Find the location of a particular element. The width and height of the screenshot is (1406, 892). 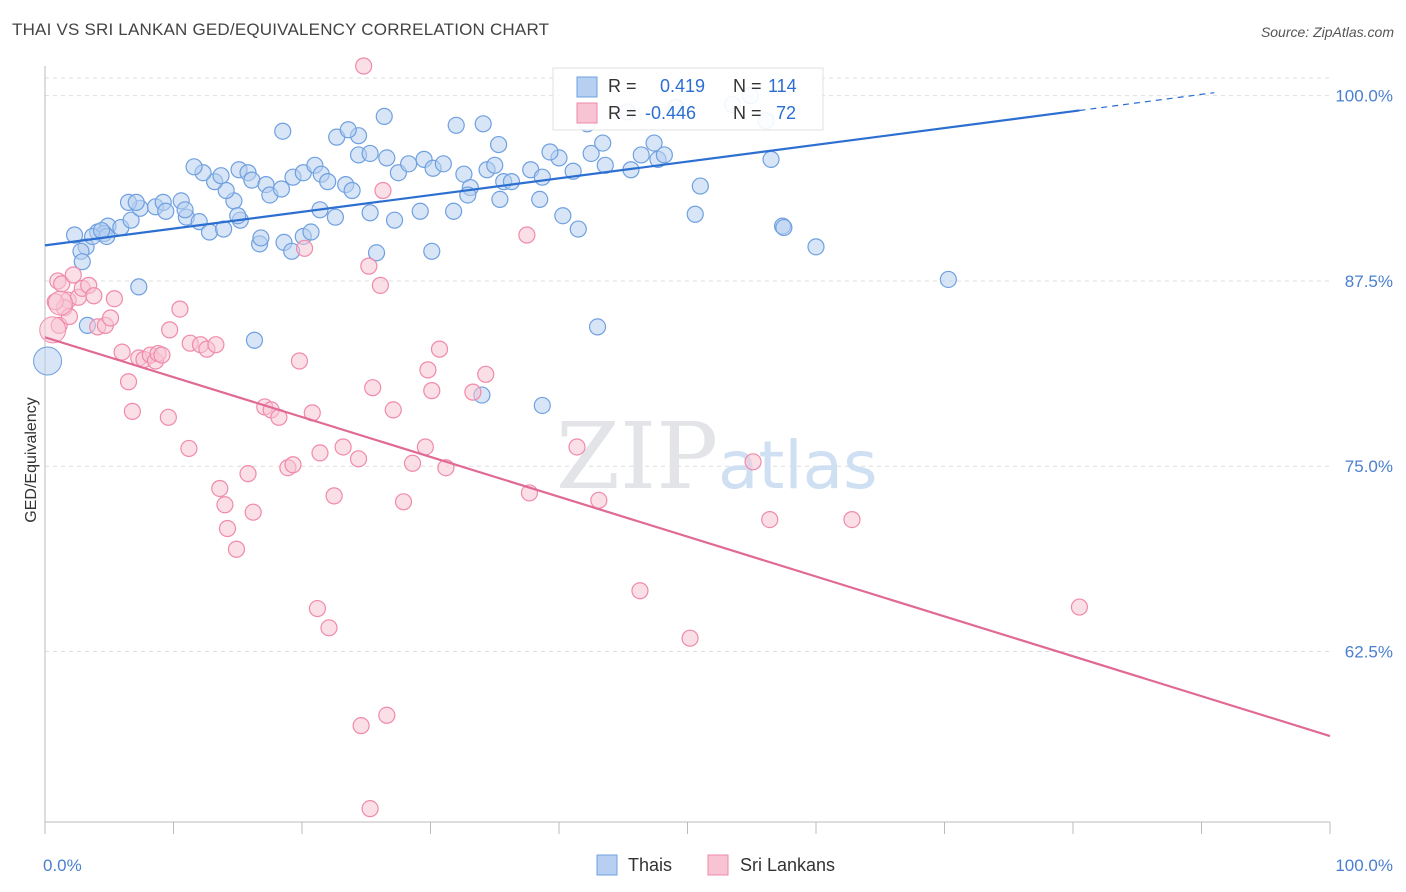

legend-n-label: N = is located at coordinates (747, 113).